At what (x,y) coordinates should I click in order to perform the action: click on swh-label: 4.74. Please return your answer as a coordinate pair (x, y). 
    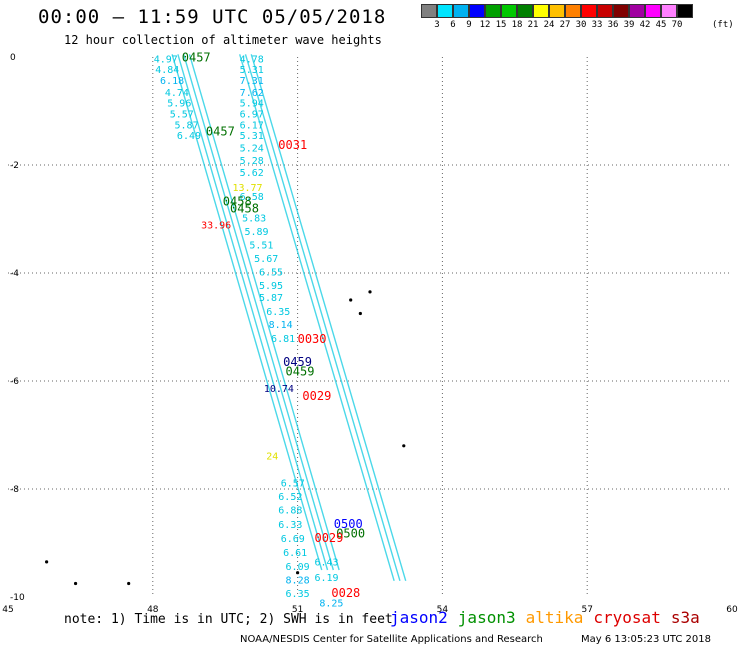
    Looking at the image, I should click on (177, 93).